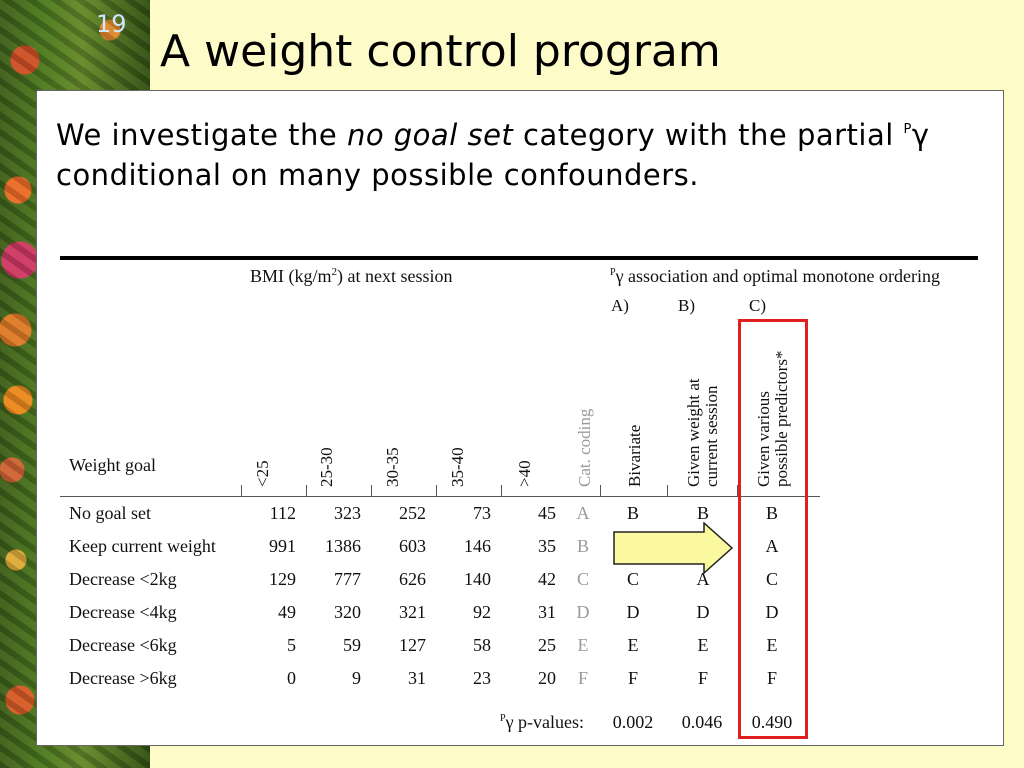 This screenshot has height=768, width=1024. I want to click on bmi-count-cell: 146, so click(477, 546).